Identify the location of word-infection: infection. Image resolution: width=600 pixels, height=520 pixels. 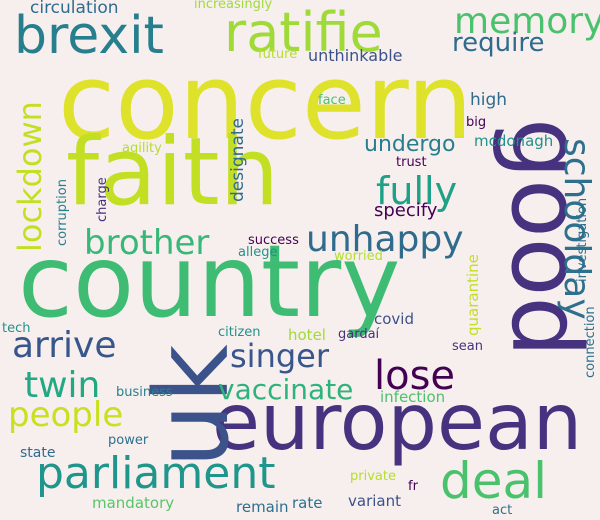
(413, 397).